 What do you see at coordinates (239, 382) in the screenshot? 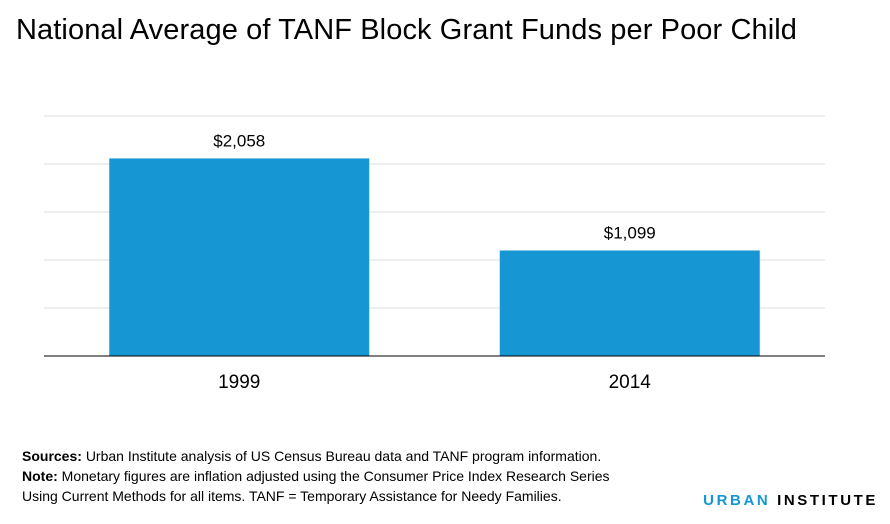
I see `x-tick-1999: 1999` at bounding box center [239, 382].